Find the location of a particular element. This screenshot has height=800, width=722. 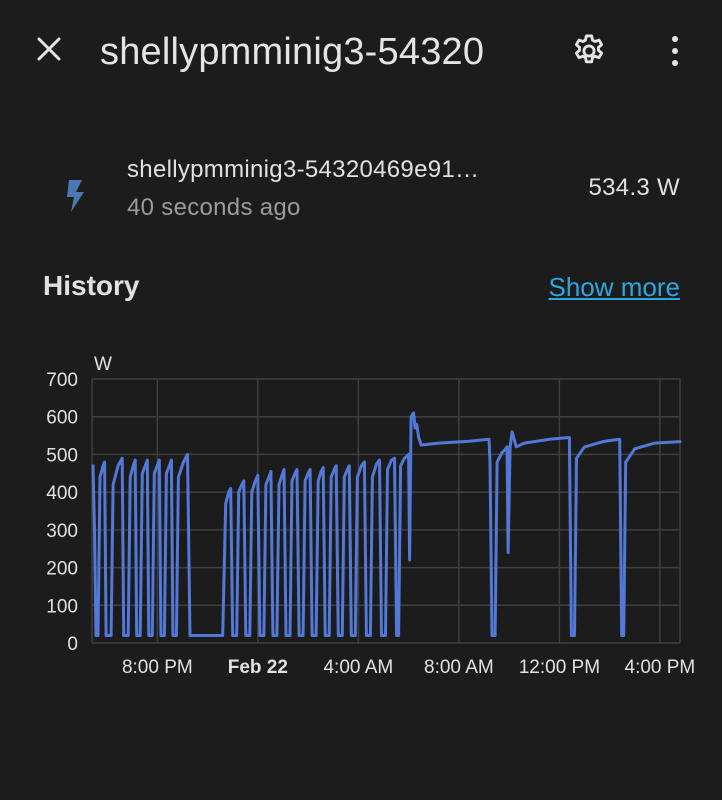

entity-state-value: 534.3 W is located at coordinates (634, 187).